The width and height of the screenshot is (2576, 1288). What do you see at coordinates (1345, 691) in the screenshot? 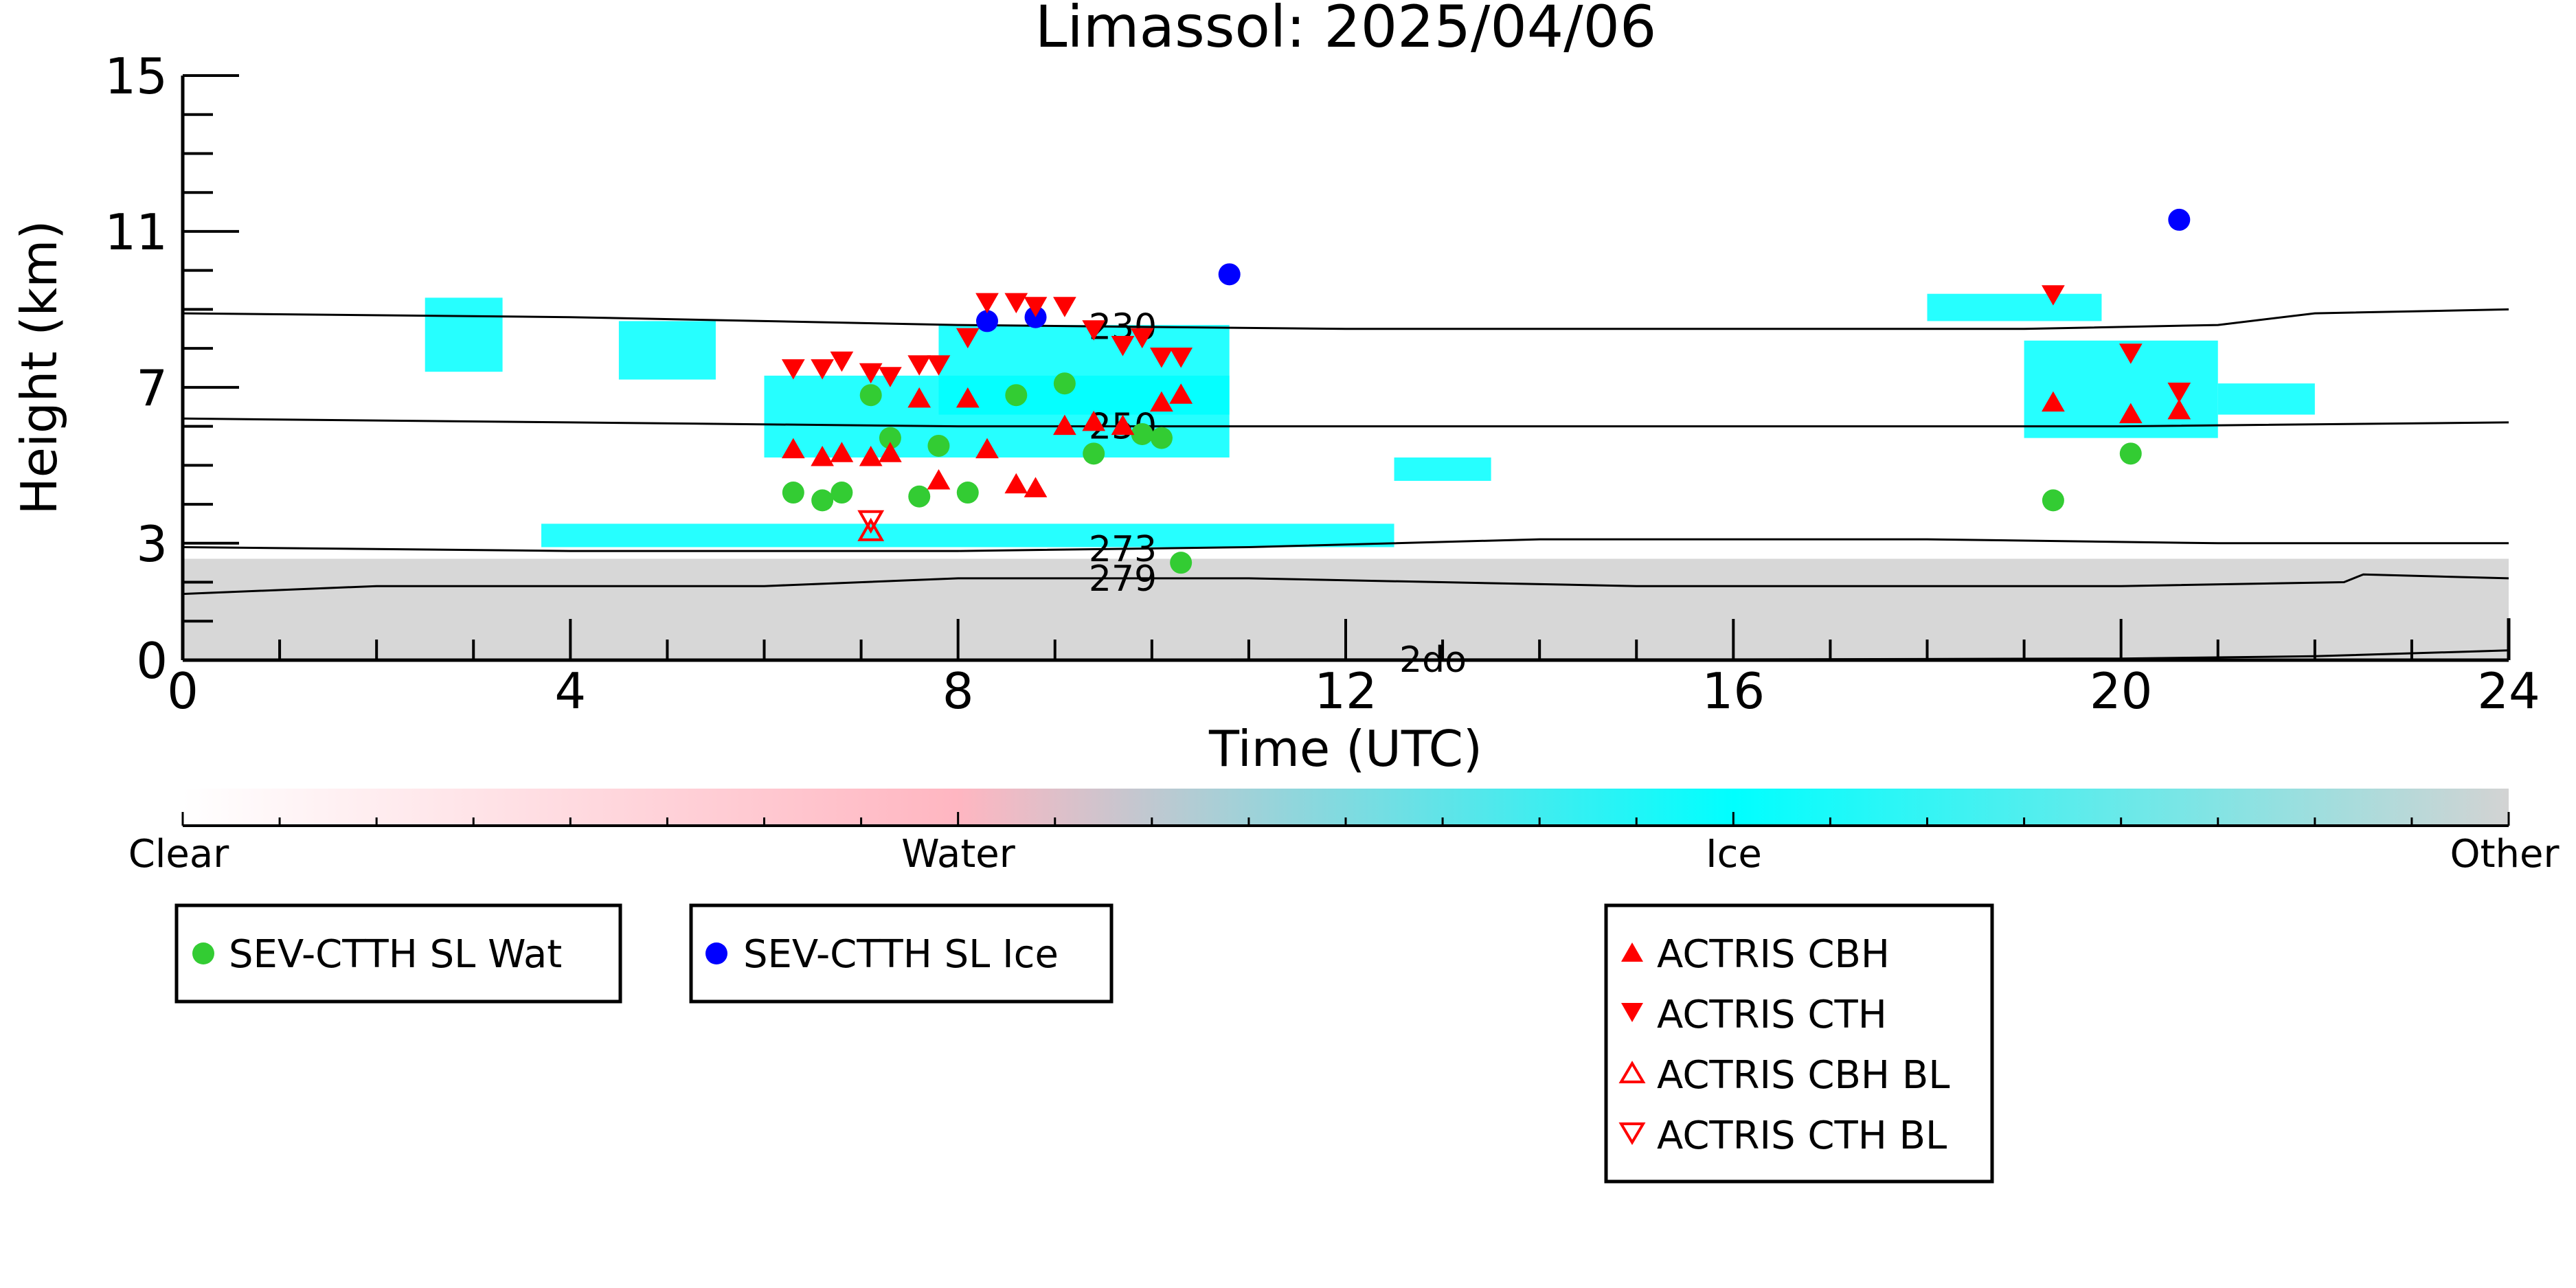
I see `x-tick-label: 12` at bounding box center [1345, 691].